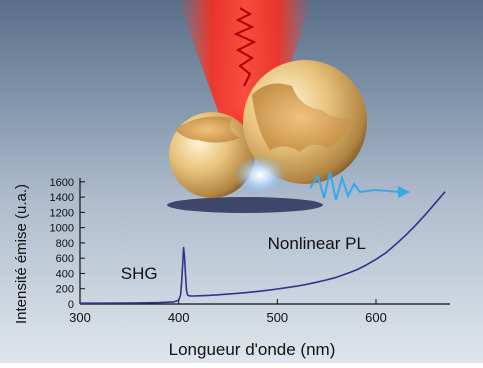  What do you see at coordinates (243, 258) in the screenshot?
I see `annotations: SHG Nonlinear PL` at bounding box center [243, 258].